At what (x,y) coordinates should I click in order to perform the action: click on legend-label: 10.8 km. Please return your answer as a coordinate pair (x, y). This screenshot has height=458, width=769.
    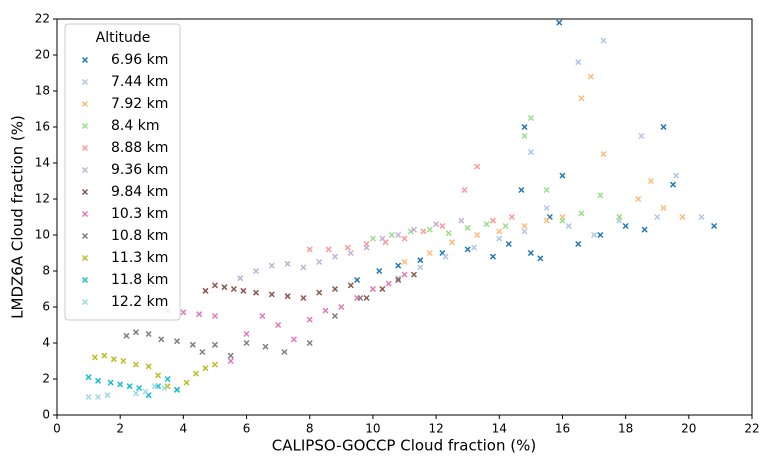
    Looking at the image, I should click on (139, 236).